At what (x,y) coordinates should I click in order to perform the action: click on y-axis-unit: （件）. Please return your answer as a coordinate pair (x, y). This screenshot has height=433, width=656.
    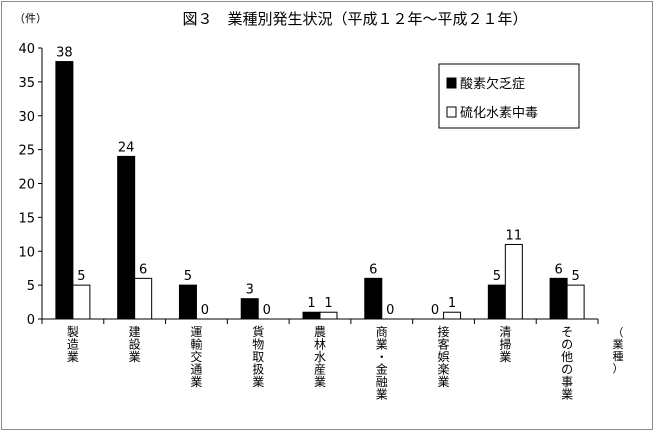
    Looking at the image, I should click on (30, 18).